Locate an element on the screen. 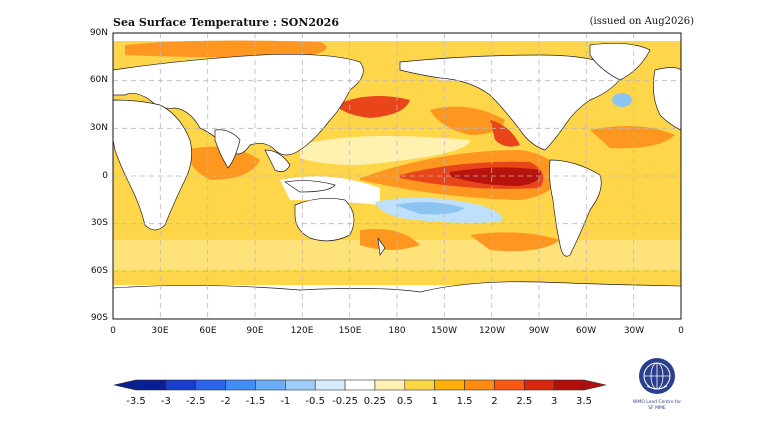 Image resolution: width=768 pixels, height=432 pixels. lat-label-90n: 90N is located at coordinates (98, 33).